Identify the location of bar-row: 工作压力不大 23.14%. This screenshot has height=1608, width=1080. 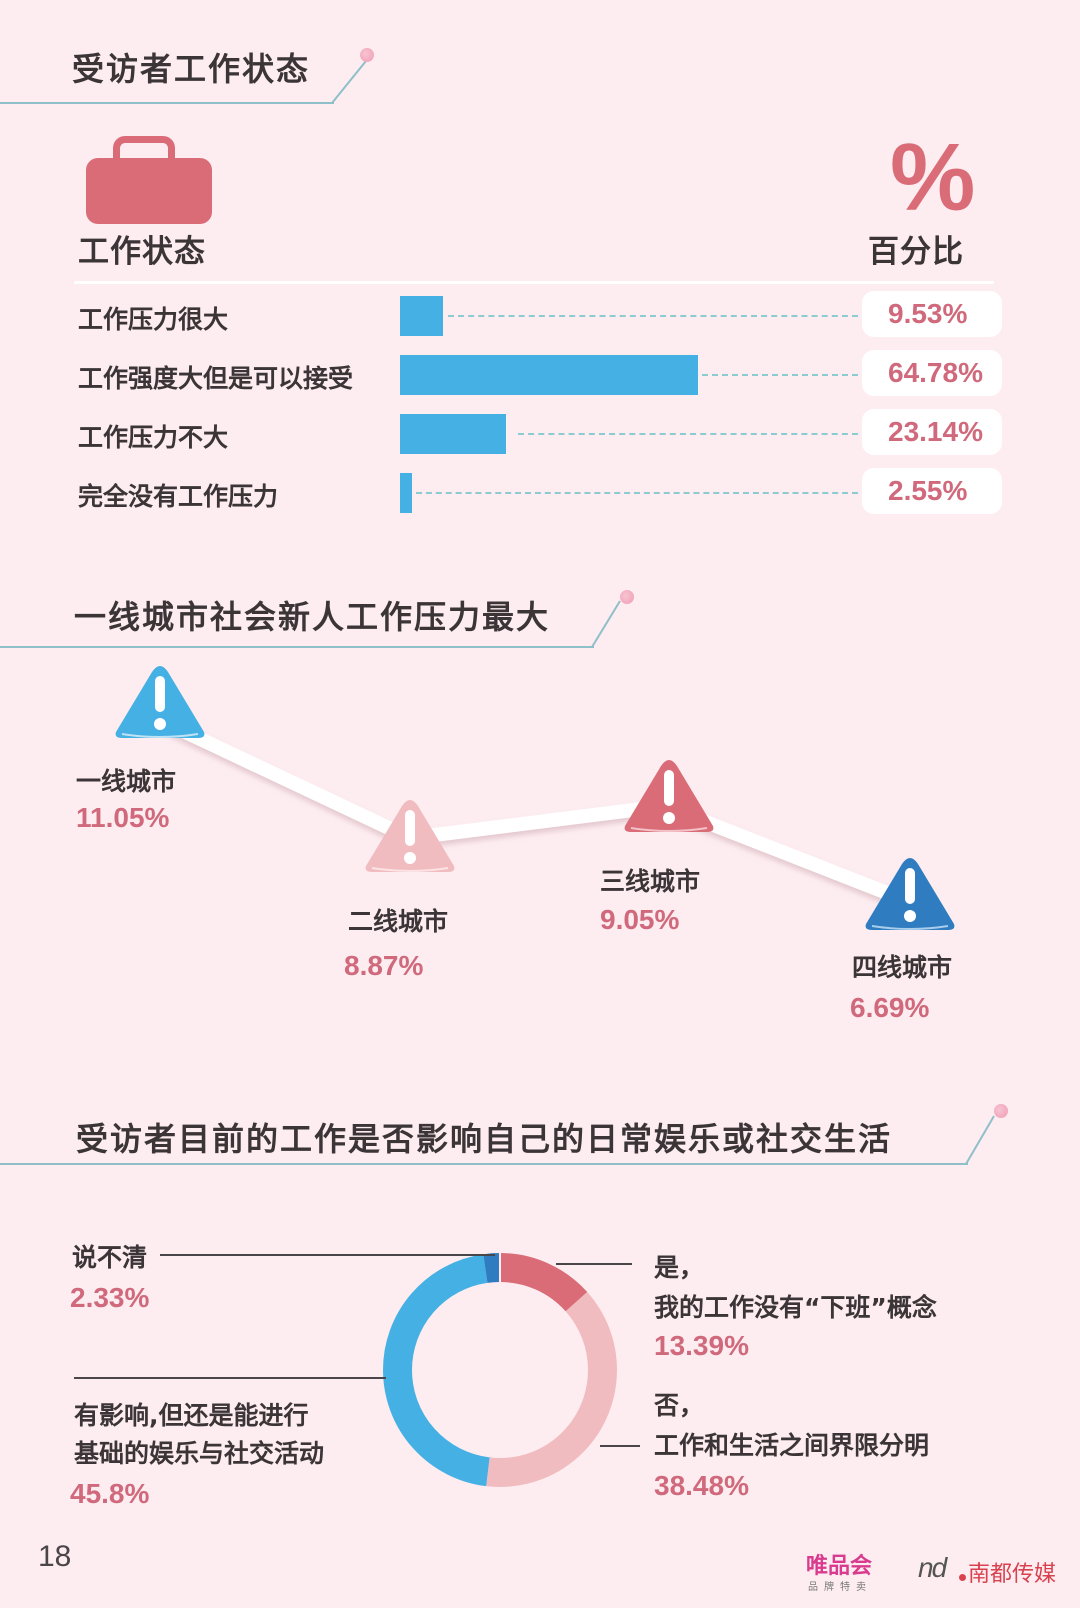
(540, 432).